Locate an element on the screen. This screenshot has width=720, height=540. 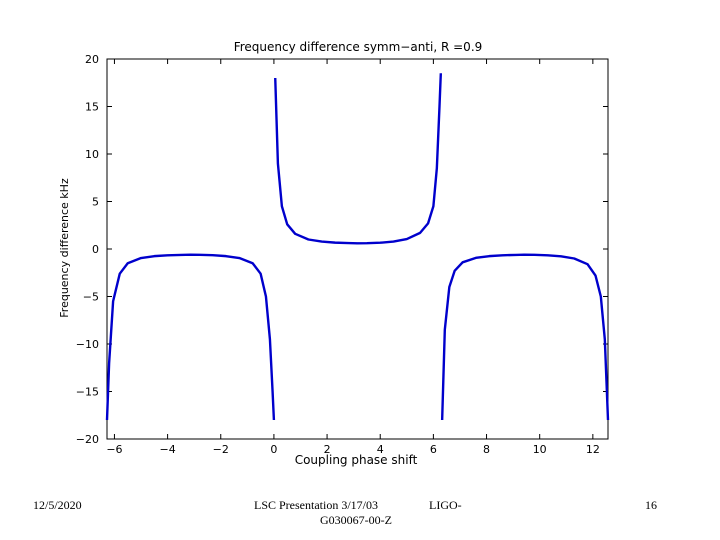
x-tick-label: 6 is located at coordinates (433, 449).